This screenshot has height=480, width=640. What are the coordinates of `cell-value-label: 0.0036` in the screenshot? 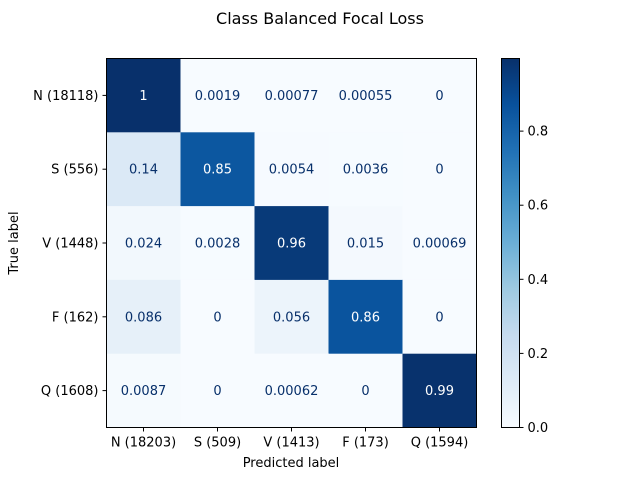 It's located at (366, 170).